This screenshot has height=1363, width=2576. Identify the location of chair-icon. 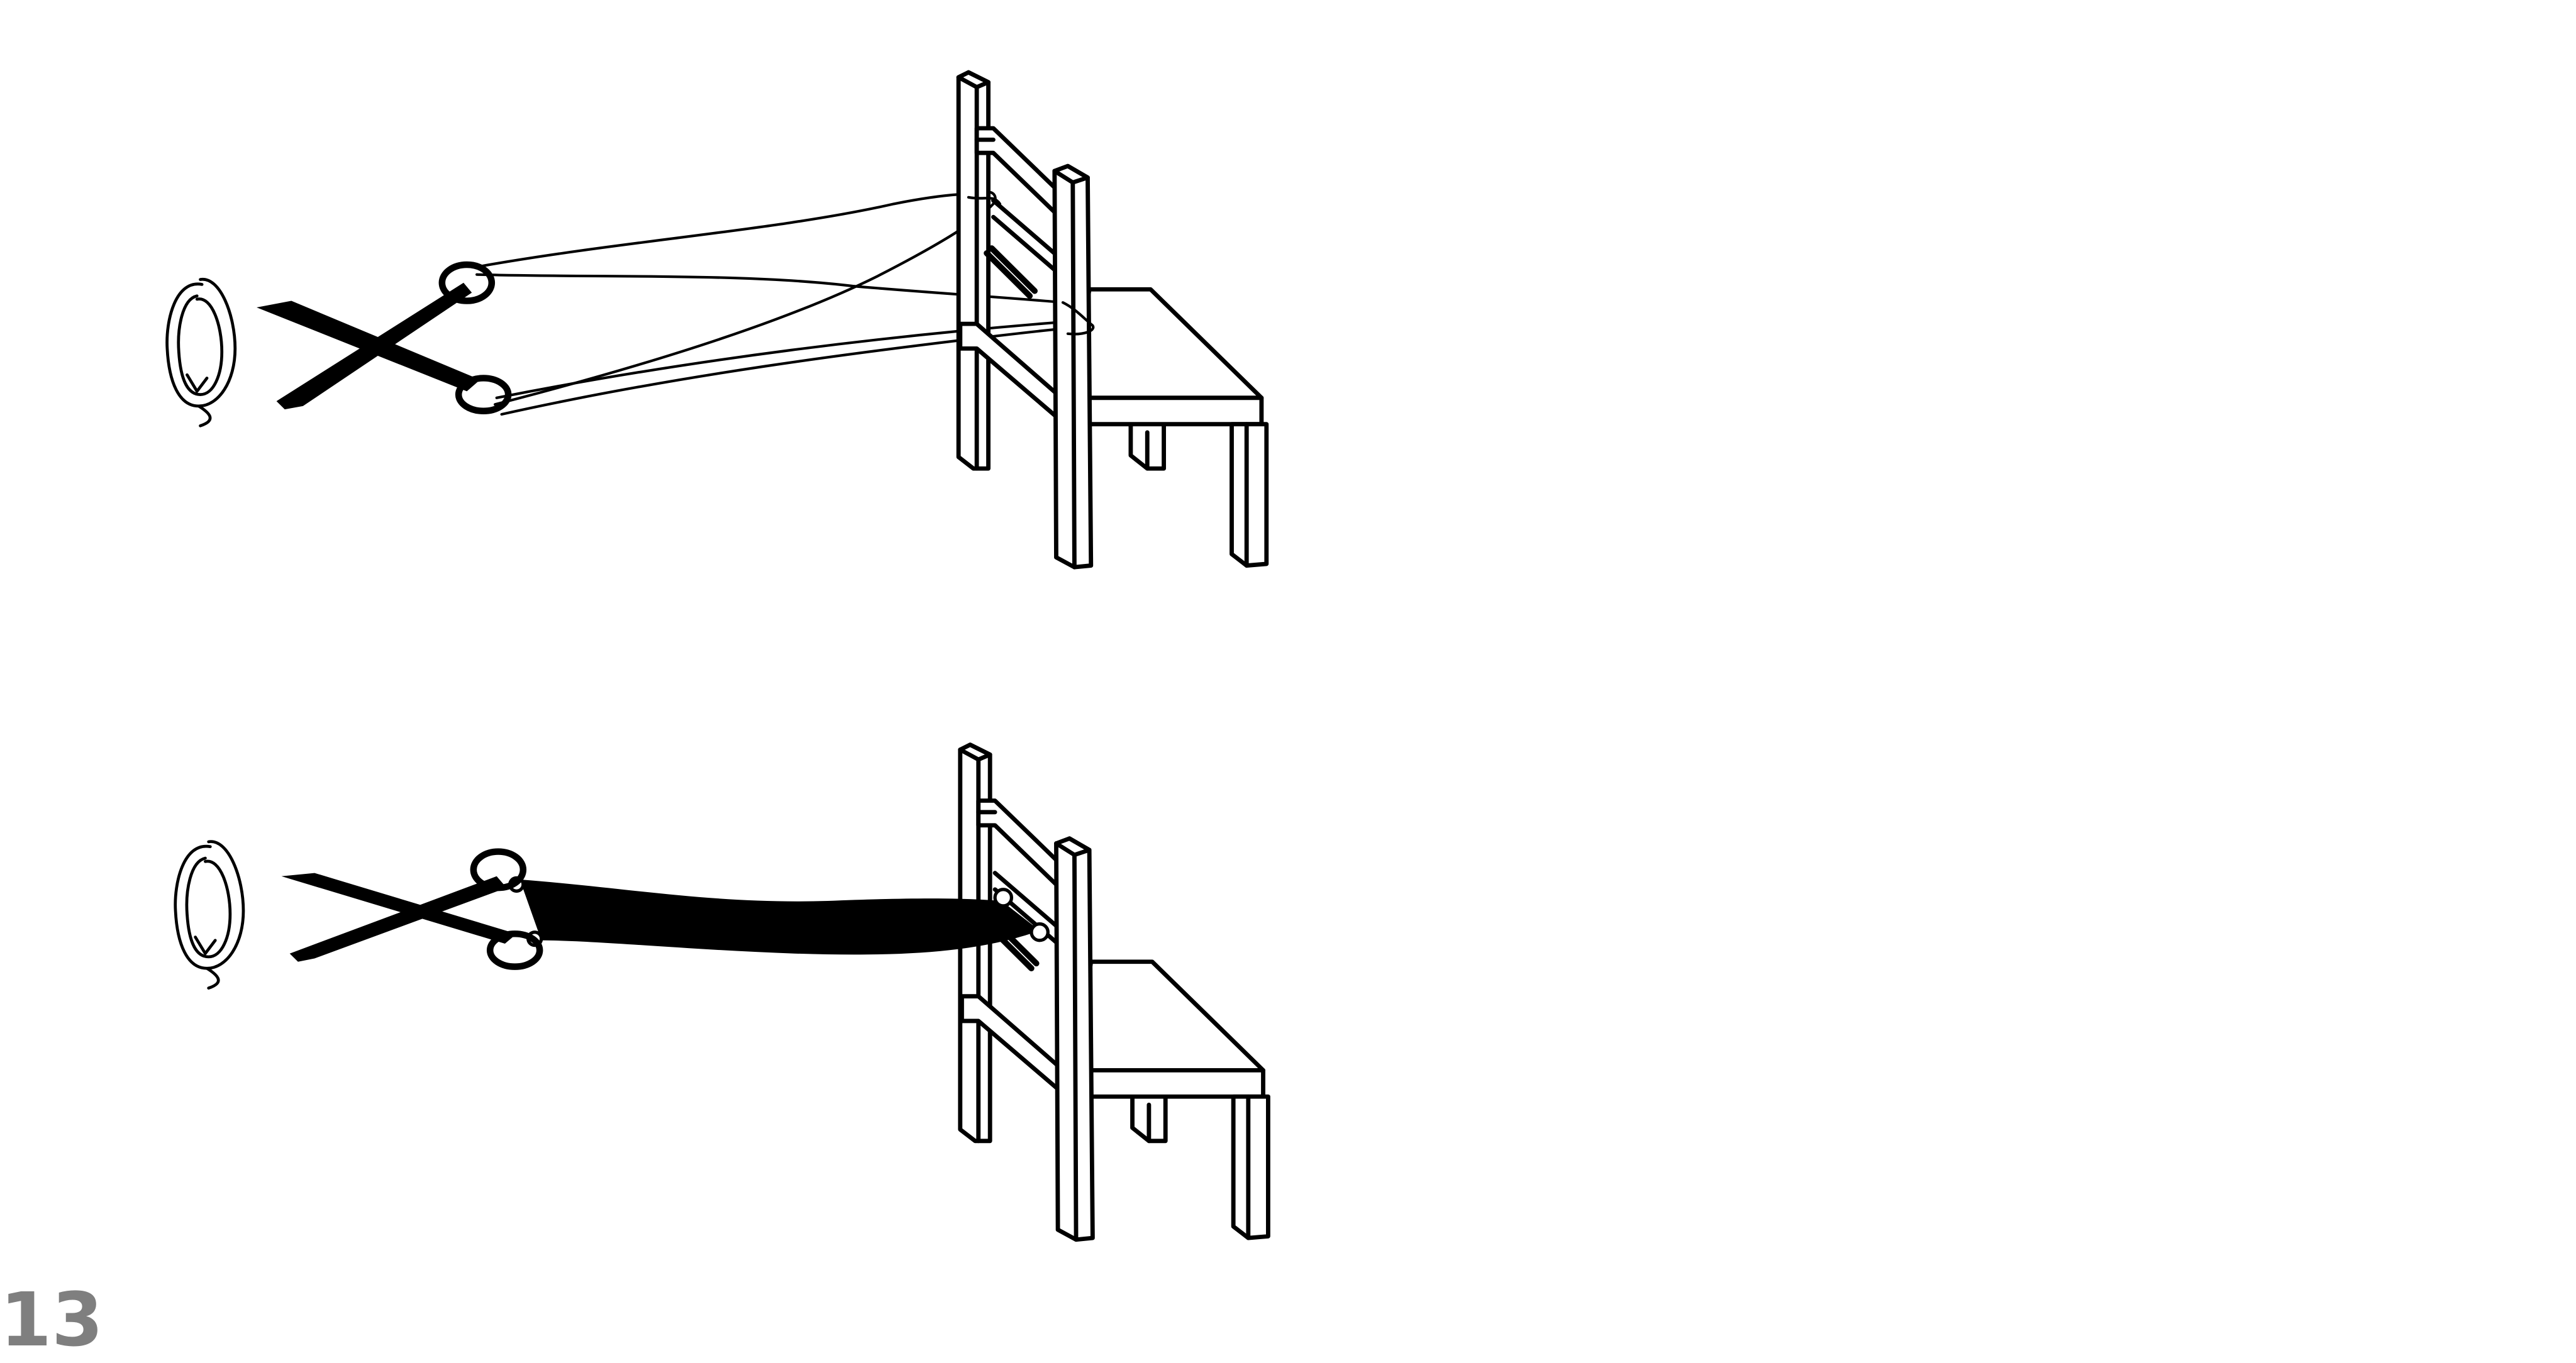
(1112, 319).